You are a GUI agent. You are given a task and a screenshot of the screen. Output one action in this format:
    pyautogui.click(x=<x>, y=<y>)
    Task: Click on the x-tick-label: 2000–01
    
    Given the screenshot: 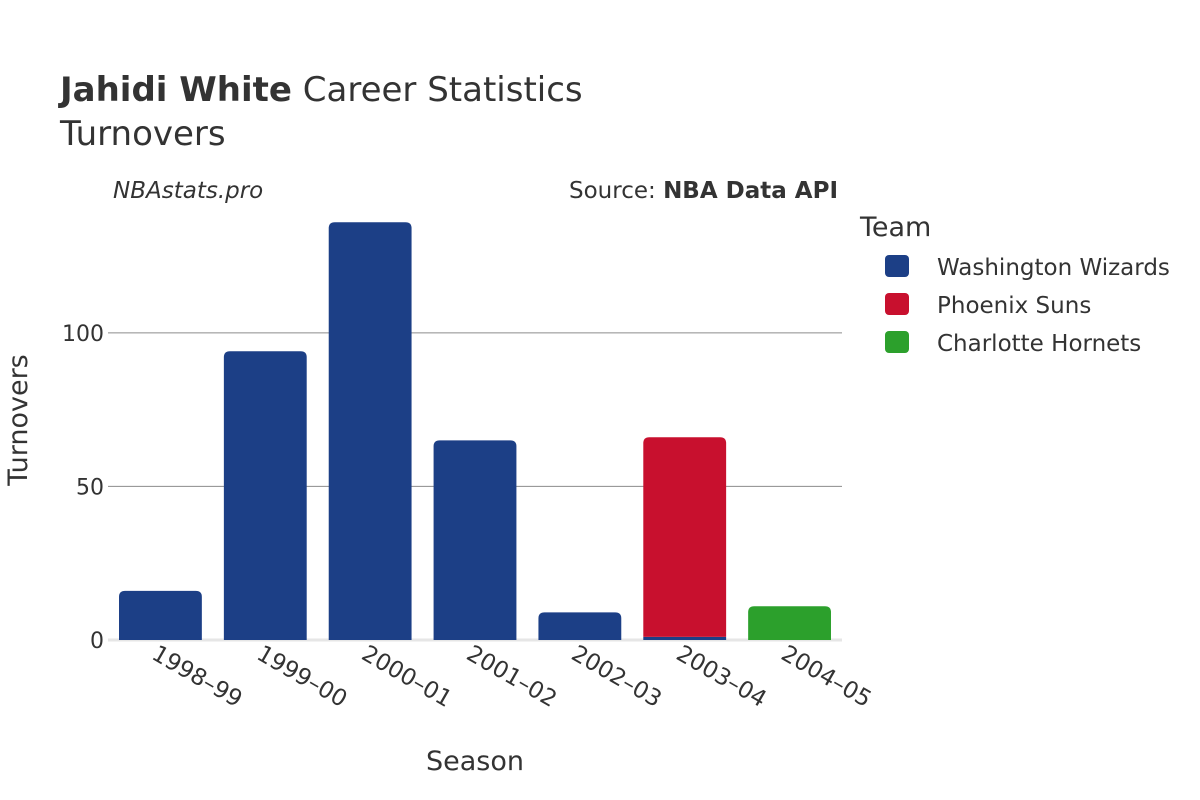 What is the action you would take?
    pyautogui.click(x=406, y=677)
    